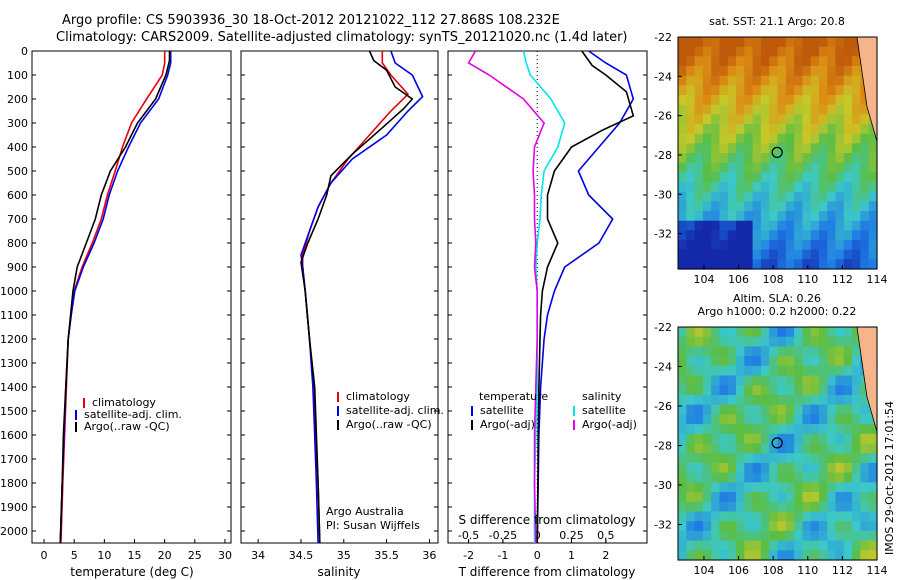 This screenshot has width=900, height=580. What do you see at coordinates (503, 535) in the screenshot?
I see `s-diff-tick-label: -0.25` at bounding box center [503, 535].